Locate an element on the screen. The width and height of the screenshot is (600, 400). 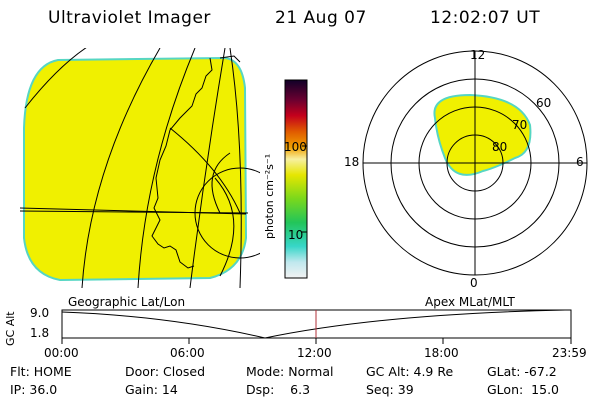
time-tick-2359: 23:59 is located at coordinates (569, 353).